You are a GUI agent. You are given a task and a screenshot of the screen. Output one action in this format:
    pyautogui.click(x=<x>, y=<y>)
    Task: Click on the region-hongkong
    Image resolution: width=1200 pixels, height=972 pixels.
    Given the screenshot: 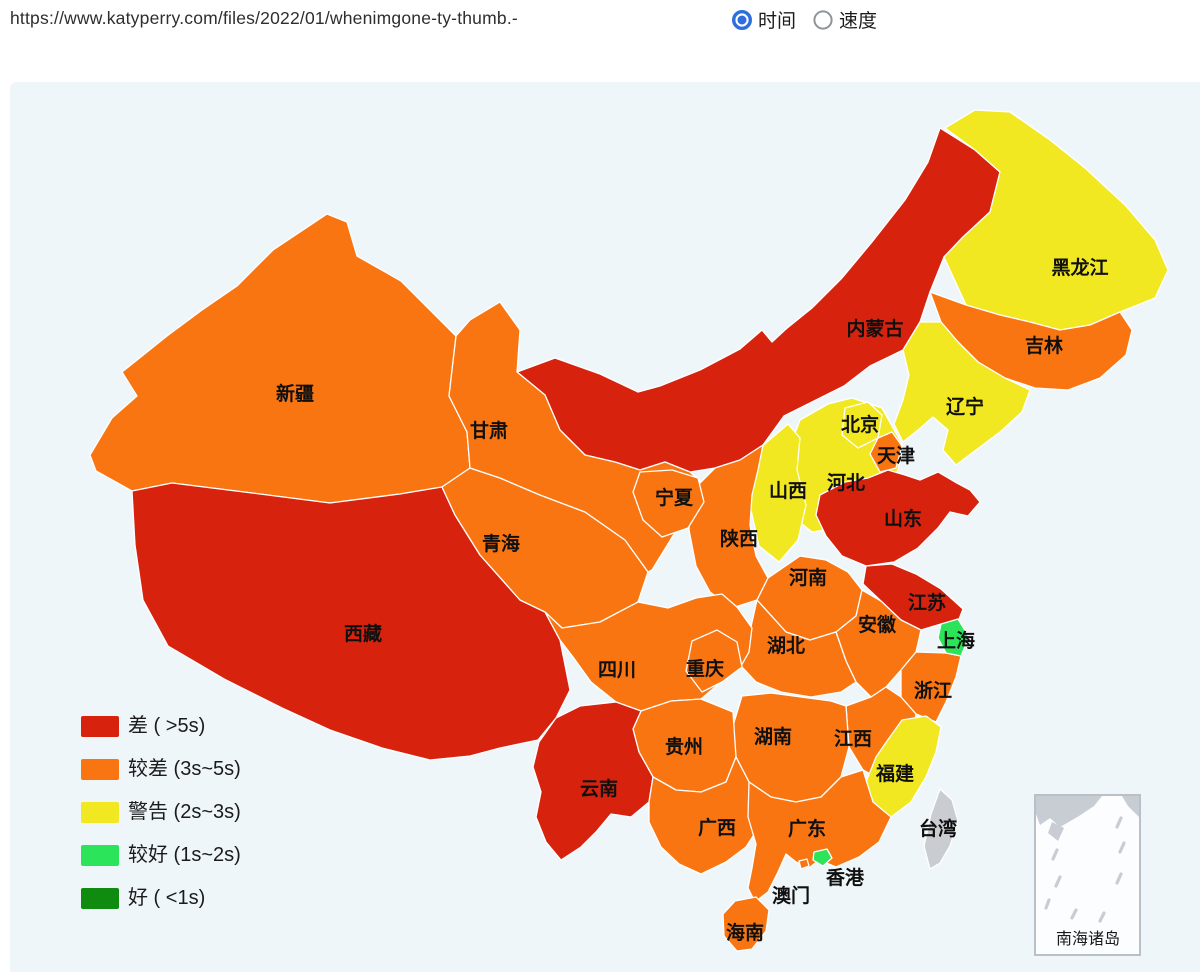 What is the action you would take?
    pyautogui.click(x=822, y=857)
    